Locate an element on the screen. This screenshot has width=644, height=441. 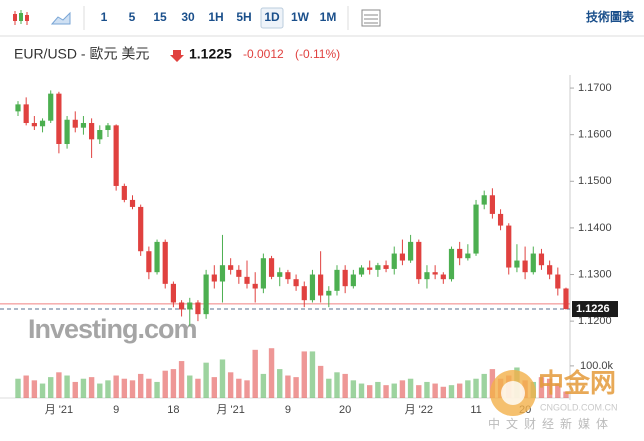
x-tick-label: 月 '22 is located at coordinates (419, 410).